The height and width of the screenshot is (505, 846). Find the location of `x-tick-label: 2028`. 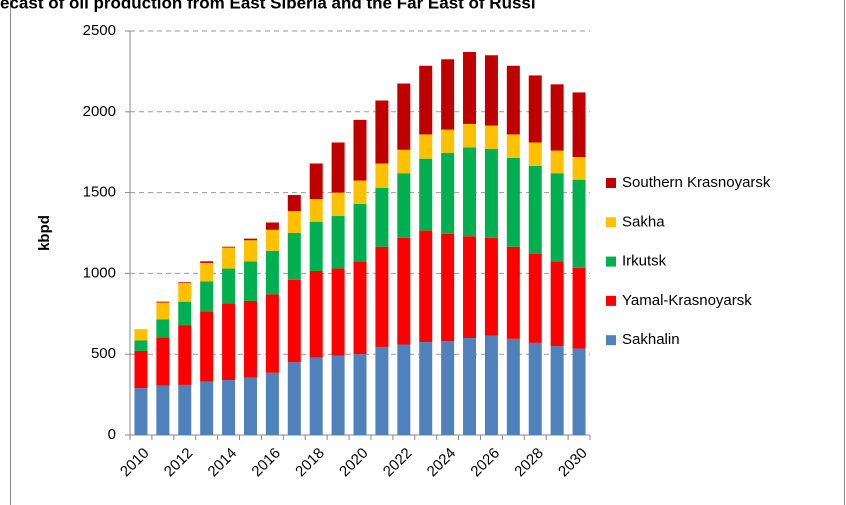

x-tick-label: 2028 is located at coordinates (529, 463).